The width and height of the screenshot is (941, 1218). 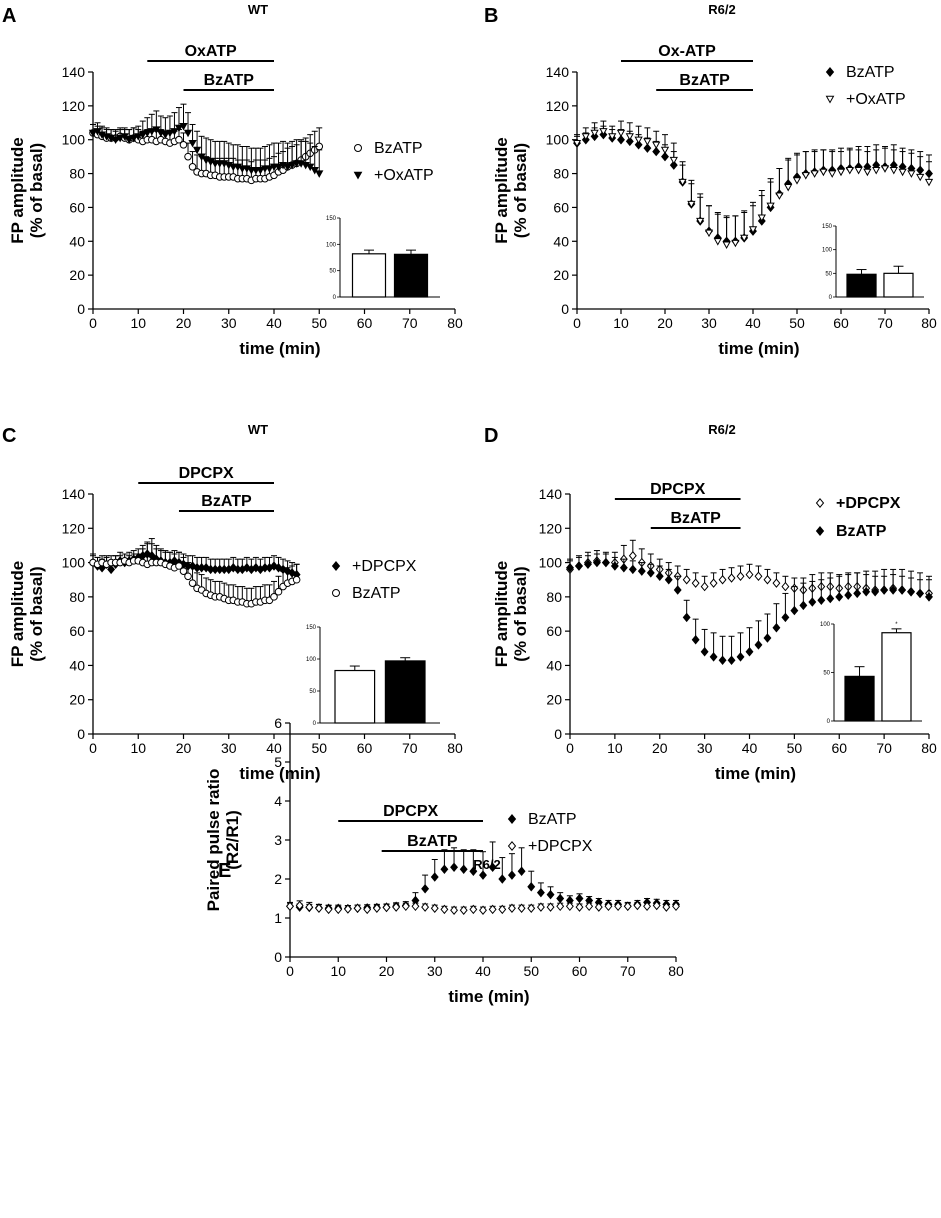 What do you see at coordinates (315, 724) in the screenshot?
I see `inset-tick-label: 0` at bounding box center [315, 724].